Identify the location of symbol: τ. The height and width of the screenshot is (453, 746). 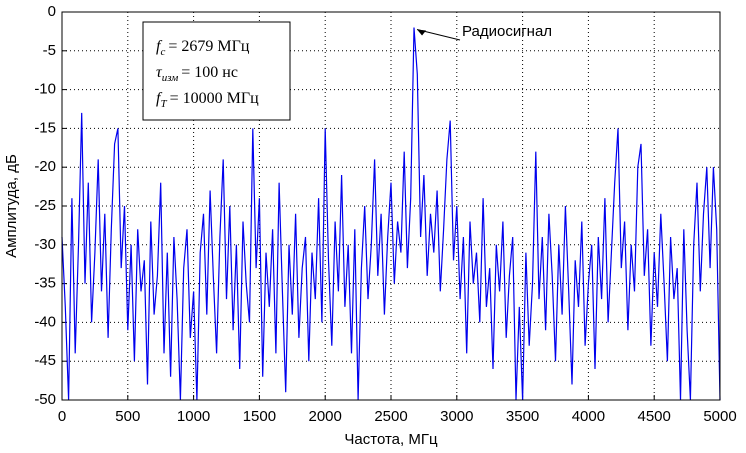
(159, 72).